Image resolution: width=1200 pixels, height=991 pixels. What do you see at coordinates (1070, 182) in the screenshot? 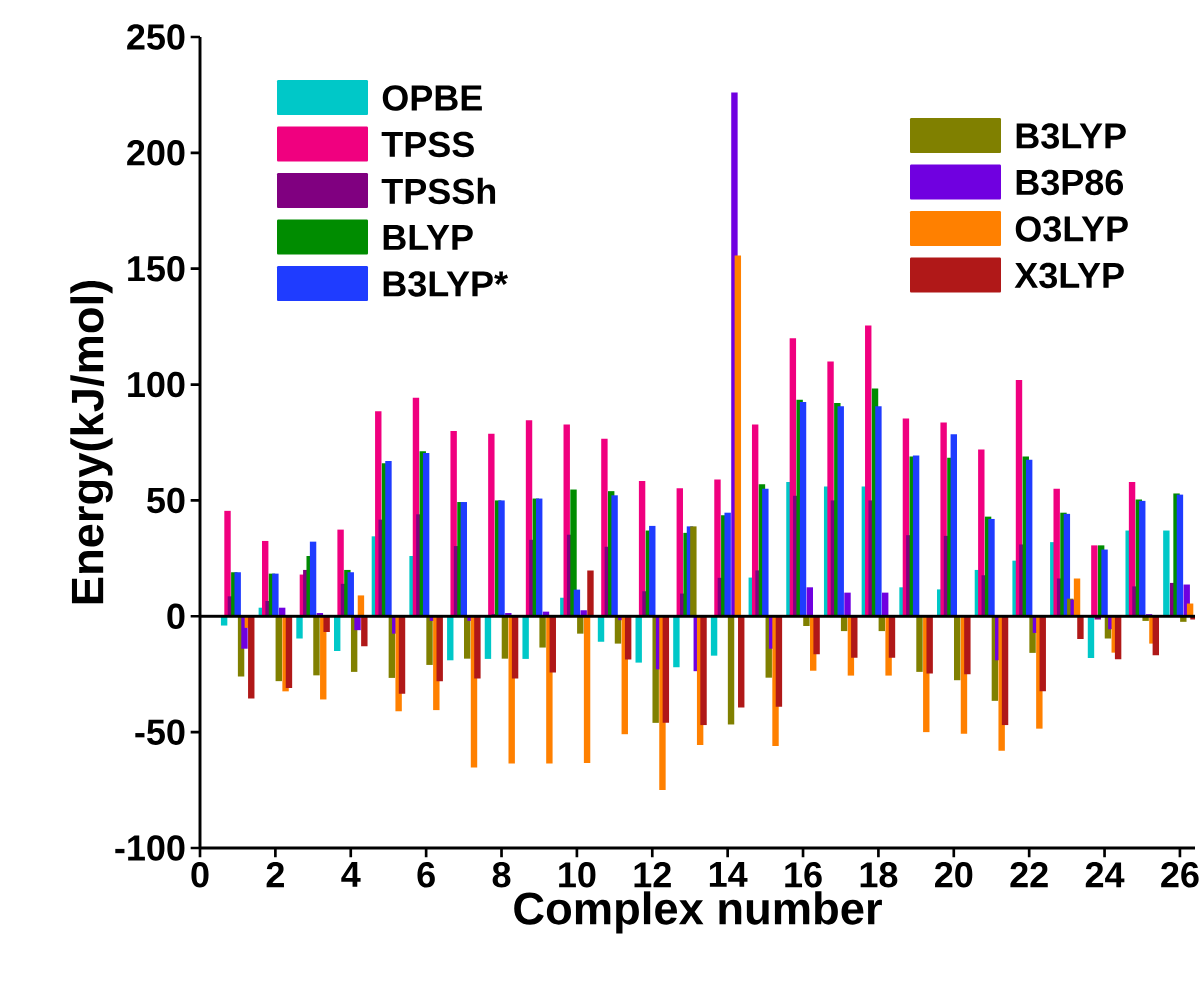
I see `legend-label: B3P86` at bounding box center [1070, 182].